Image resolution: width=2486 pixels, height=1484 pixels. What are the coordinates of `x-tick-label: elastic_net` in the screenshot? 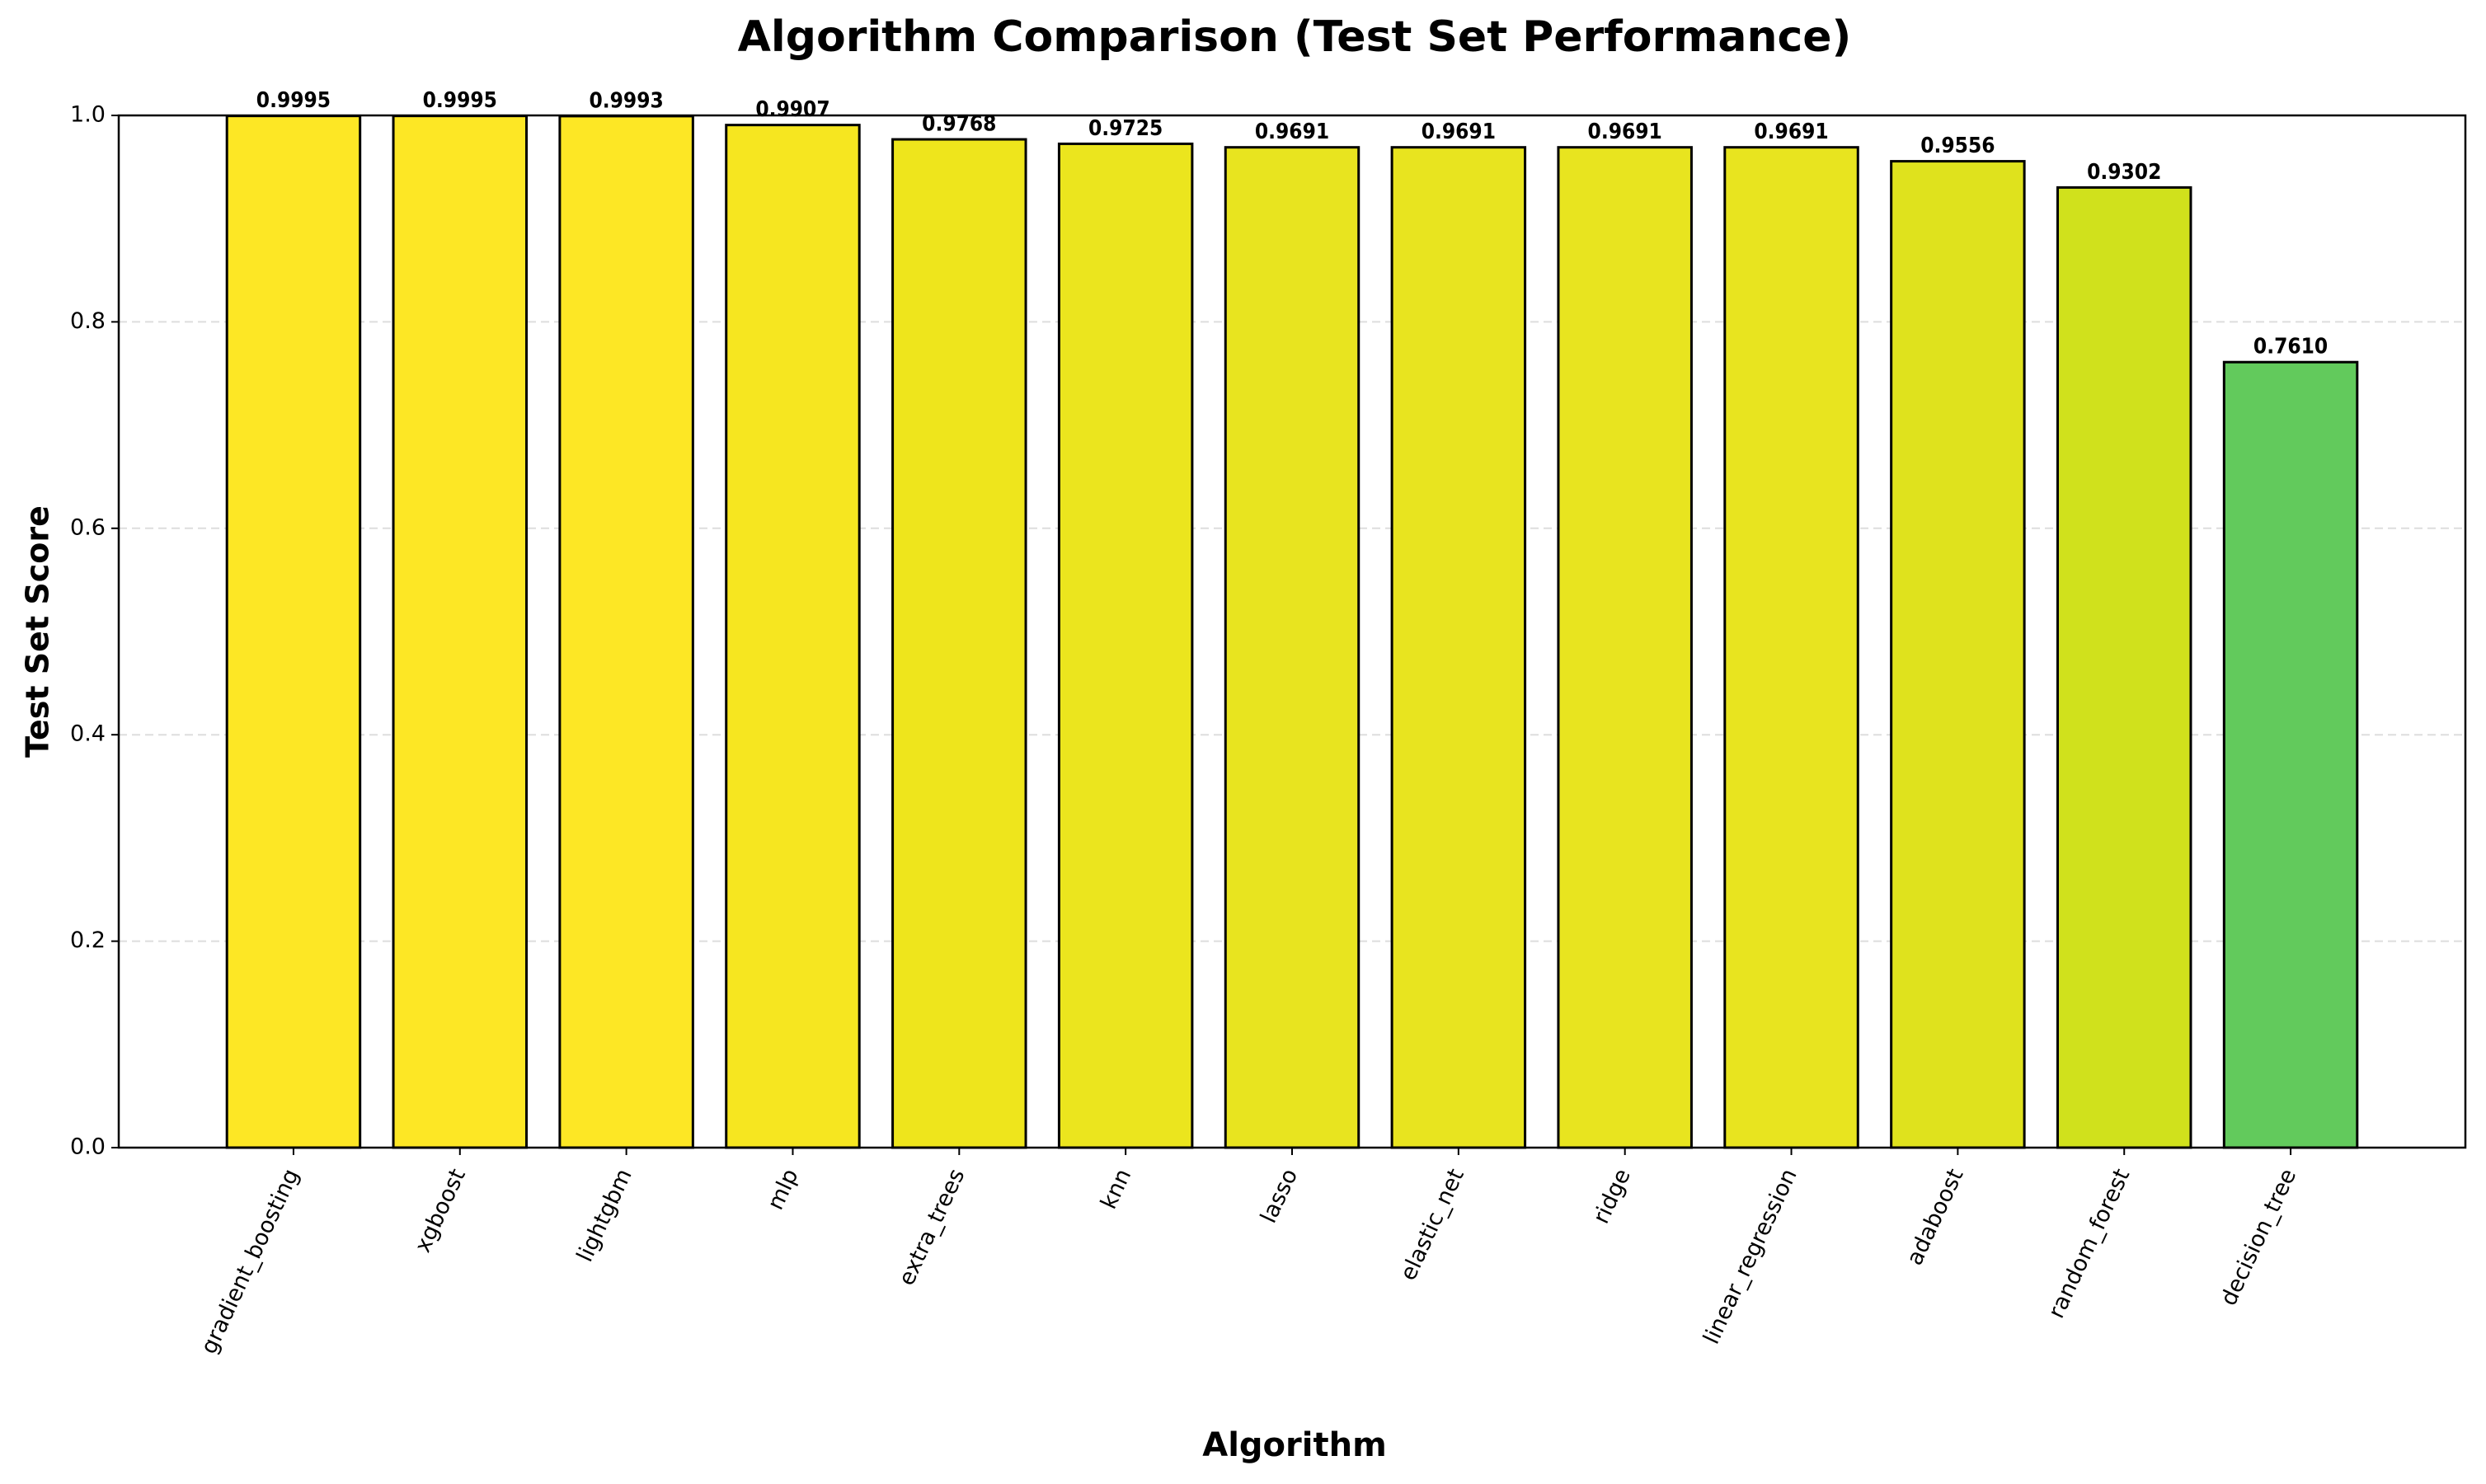 It's located at (1432, 1224).